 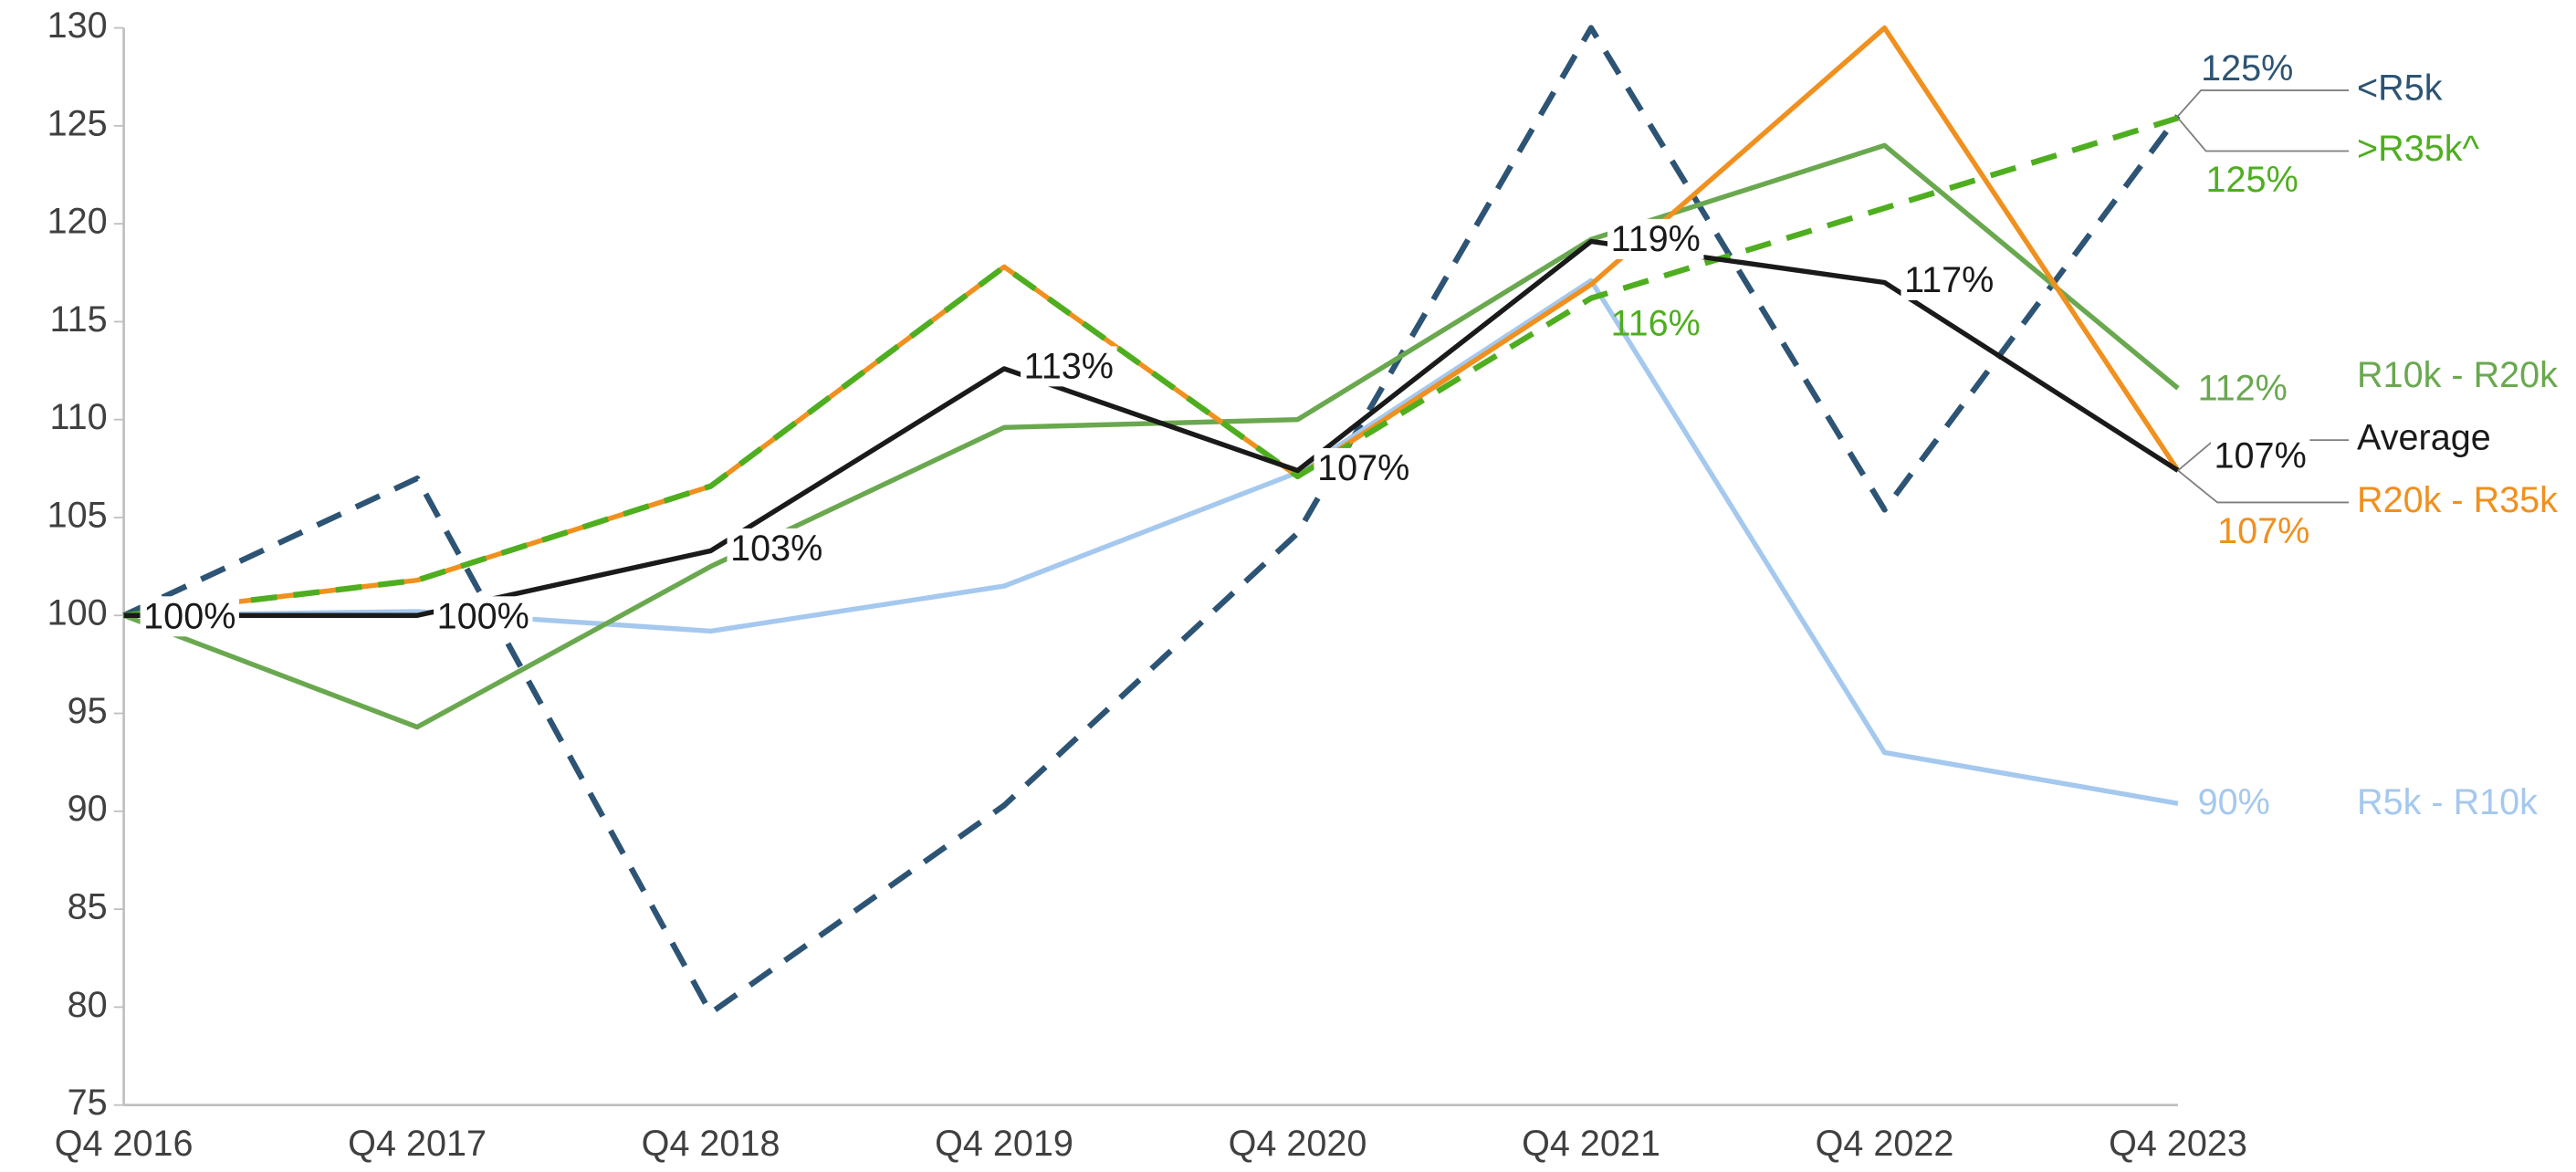 I want to click on y-tick-label: 80, so click(x=88, y=1005).